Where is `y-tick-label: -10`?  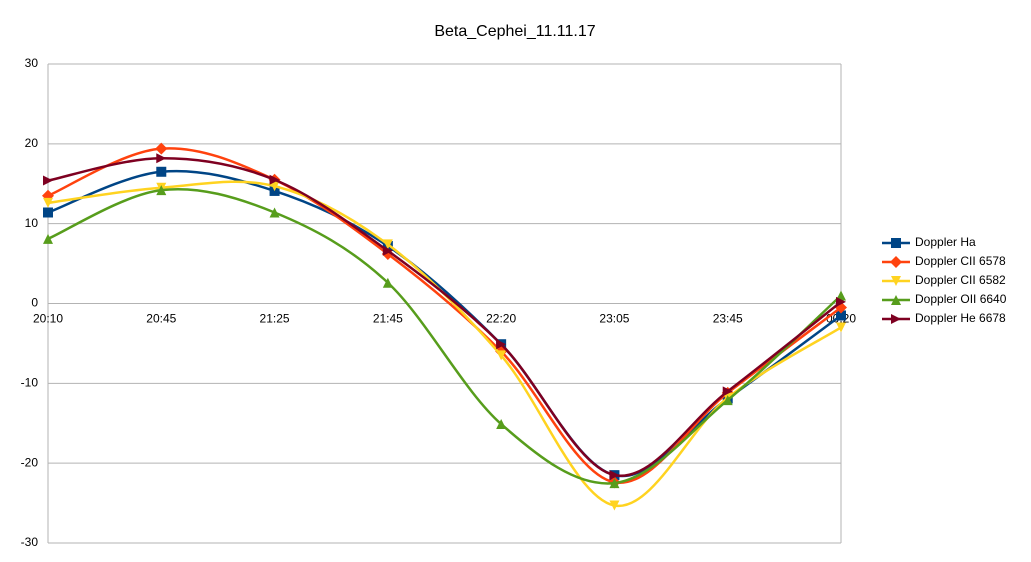
y-tick-label: -10 is located at coordinates (30, 383).